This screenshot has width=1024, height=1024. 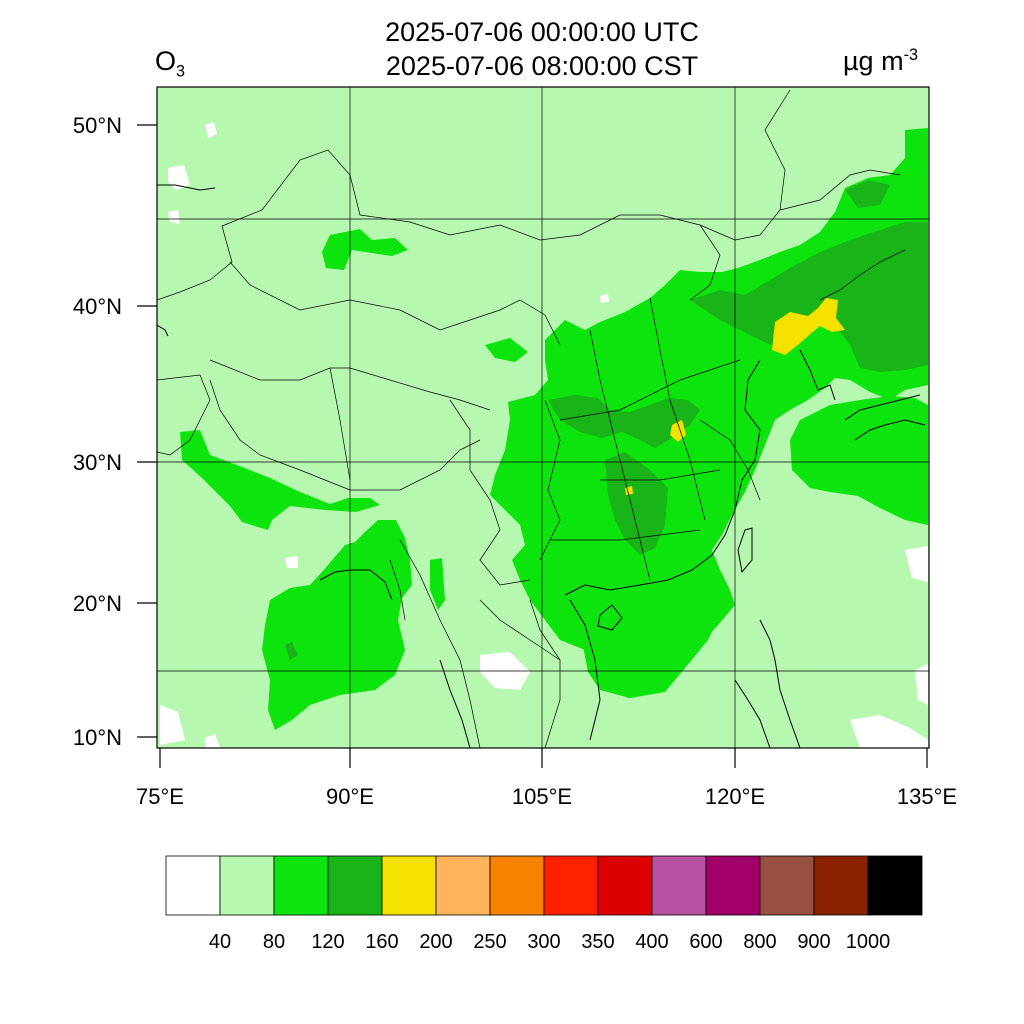 I want to click on colorbar-label: 1000, so click(x=868, y=942).